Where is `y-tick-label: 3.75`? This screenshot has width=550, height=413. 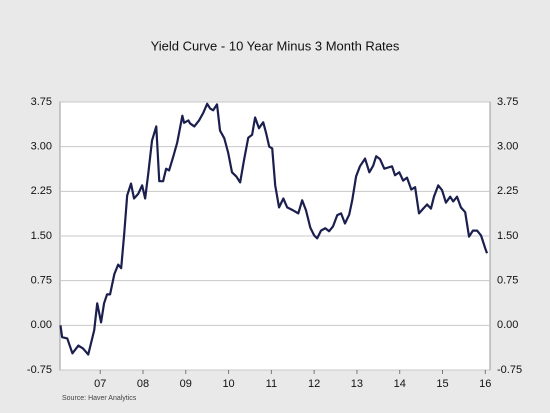 y-tick-label: 3.75 is located at coordinates (41, 102).